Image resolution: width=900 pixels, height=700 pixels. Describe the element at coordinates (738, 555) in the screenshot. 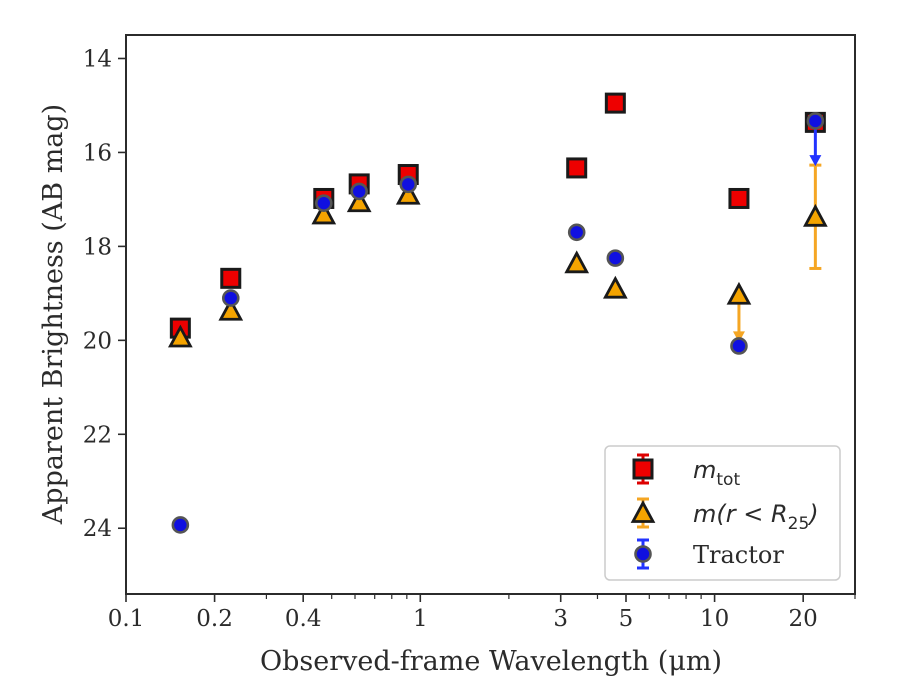

I see `legend-label-tractor: Tractor` at that location.